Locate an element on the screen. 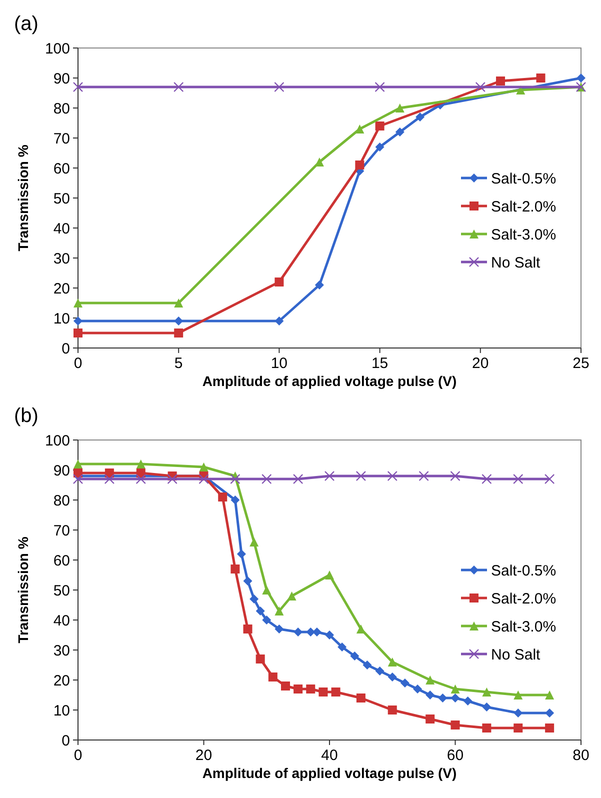 This screenshot has width=601, height=798. x-tick-label: 20 is located at coordinates (480, 363).